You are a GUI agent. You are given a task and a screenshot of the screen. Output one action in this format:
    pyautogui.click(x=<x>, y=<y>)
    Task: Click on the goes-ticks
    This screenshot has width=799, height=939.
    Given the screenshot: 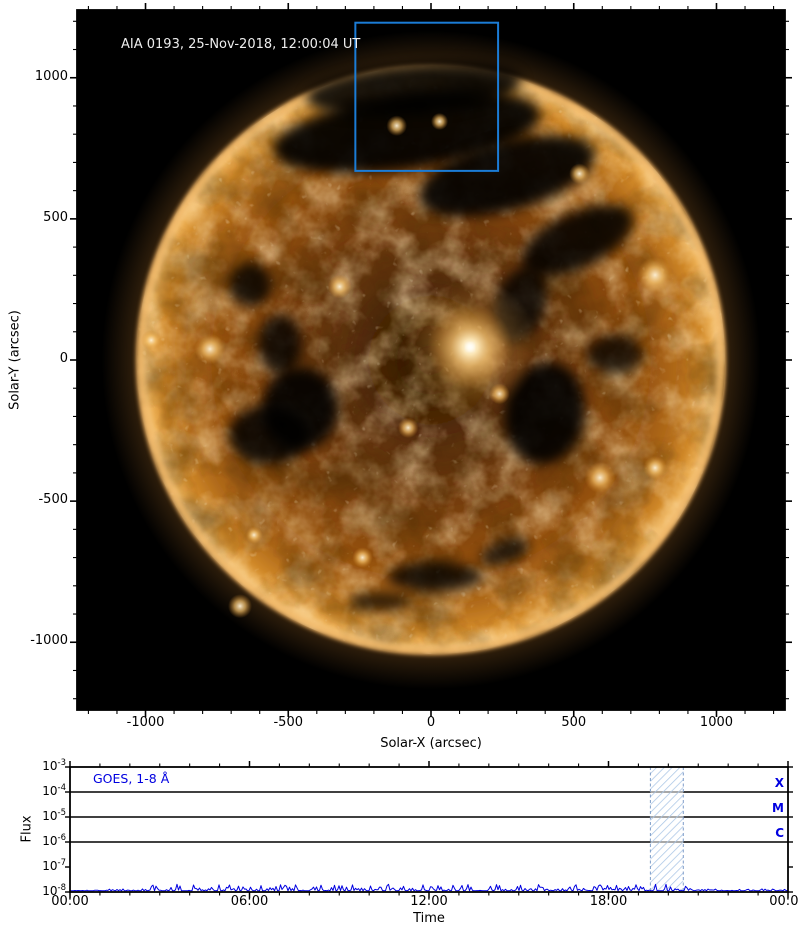 What is the action you would take?
    pyautogui.click(x=429, y=829)
    